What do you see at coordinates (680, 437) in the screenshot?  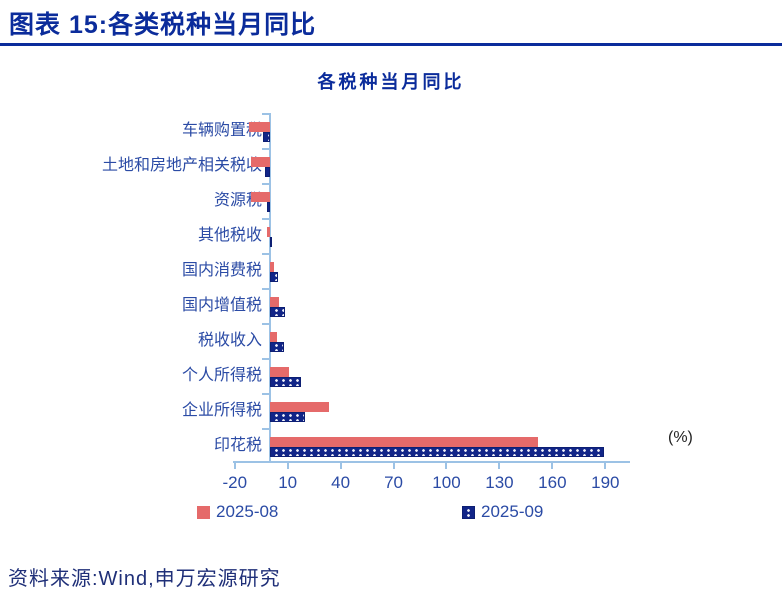 I see `unit-label: (%)` at bounding box center [680, 437].